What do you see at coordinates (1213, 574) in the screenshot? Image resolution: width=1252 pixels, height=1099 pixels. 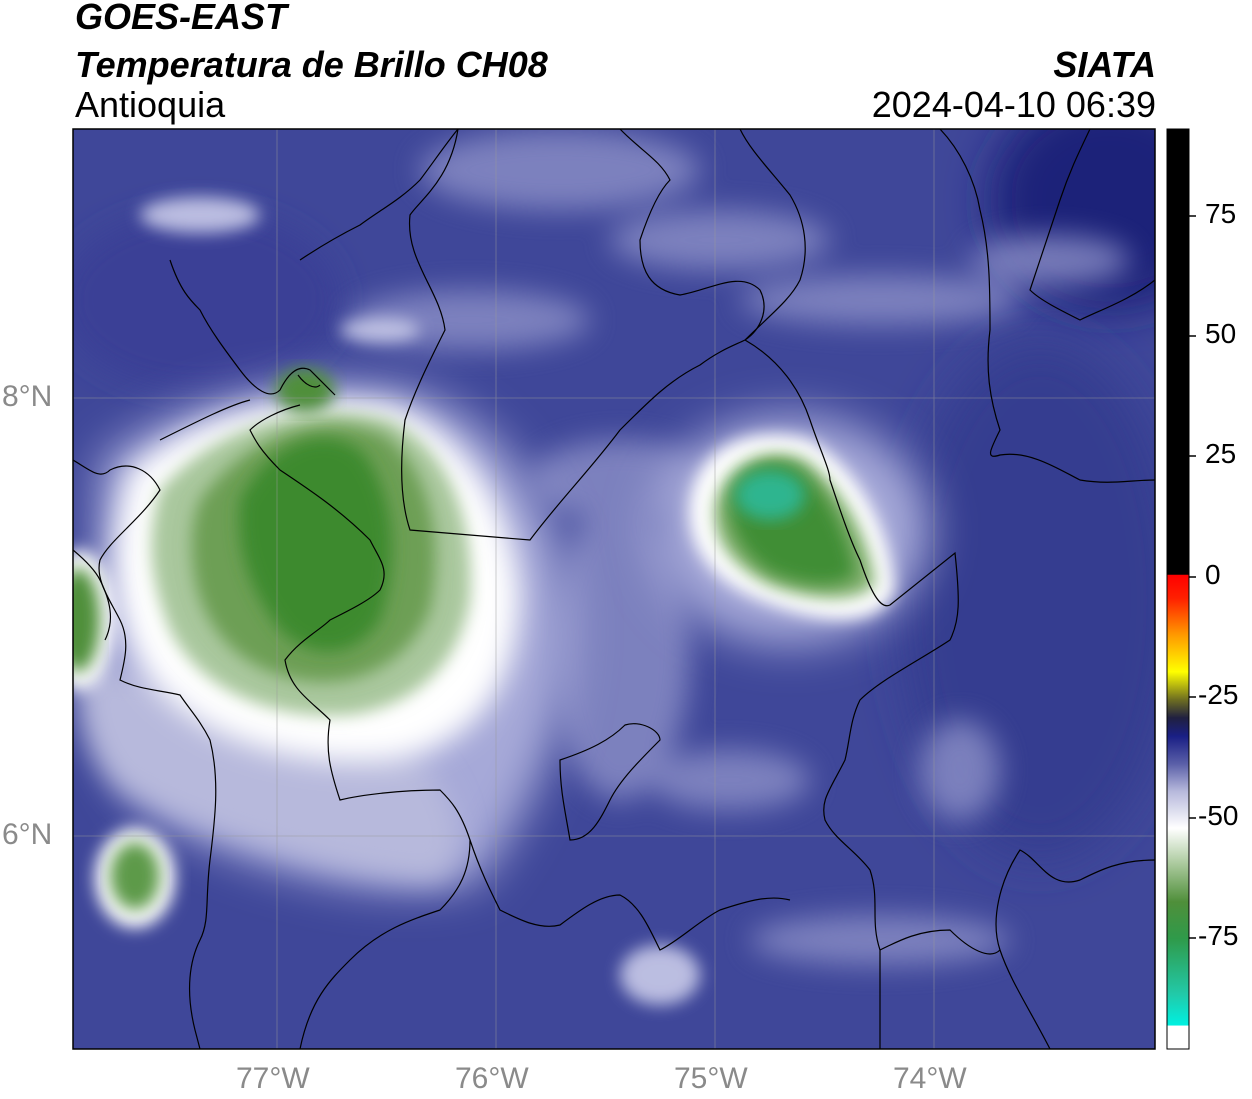 I see `colorbar-tick-label: 0` at bounding box center [1213, 574].